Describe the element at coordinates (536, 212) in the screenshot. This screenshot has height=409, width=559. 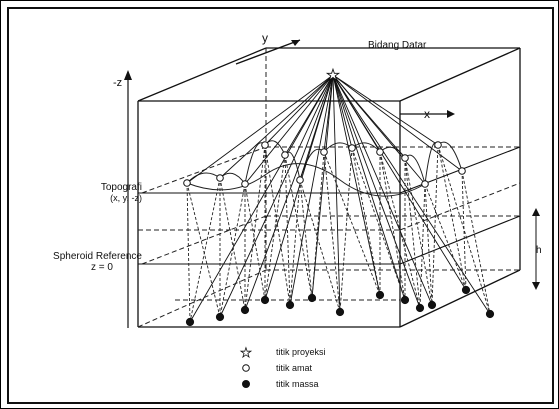
I see `h-arrow-top` at that location.